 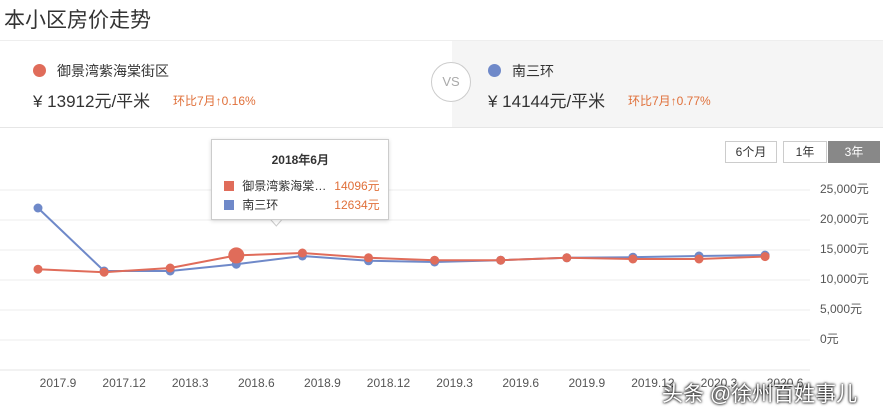 I want to click on compare-right-bg, so click(x=667, y=84).